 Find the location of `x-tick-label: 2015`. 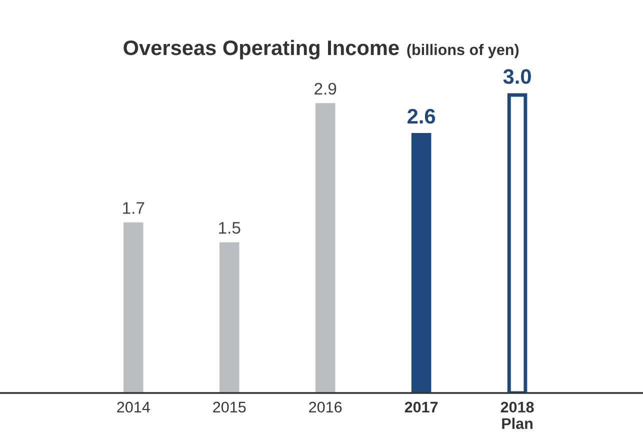

x-tick-label: 2015 is located at coordinates (229, 407).